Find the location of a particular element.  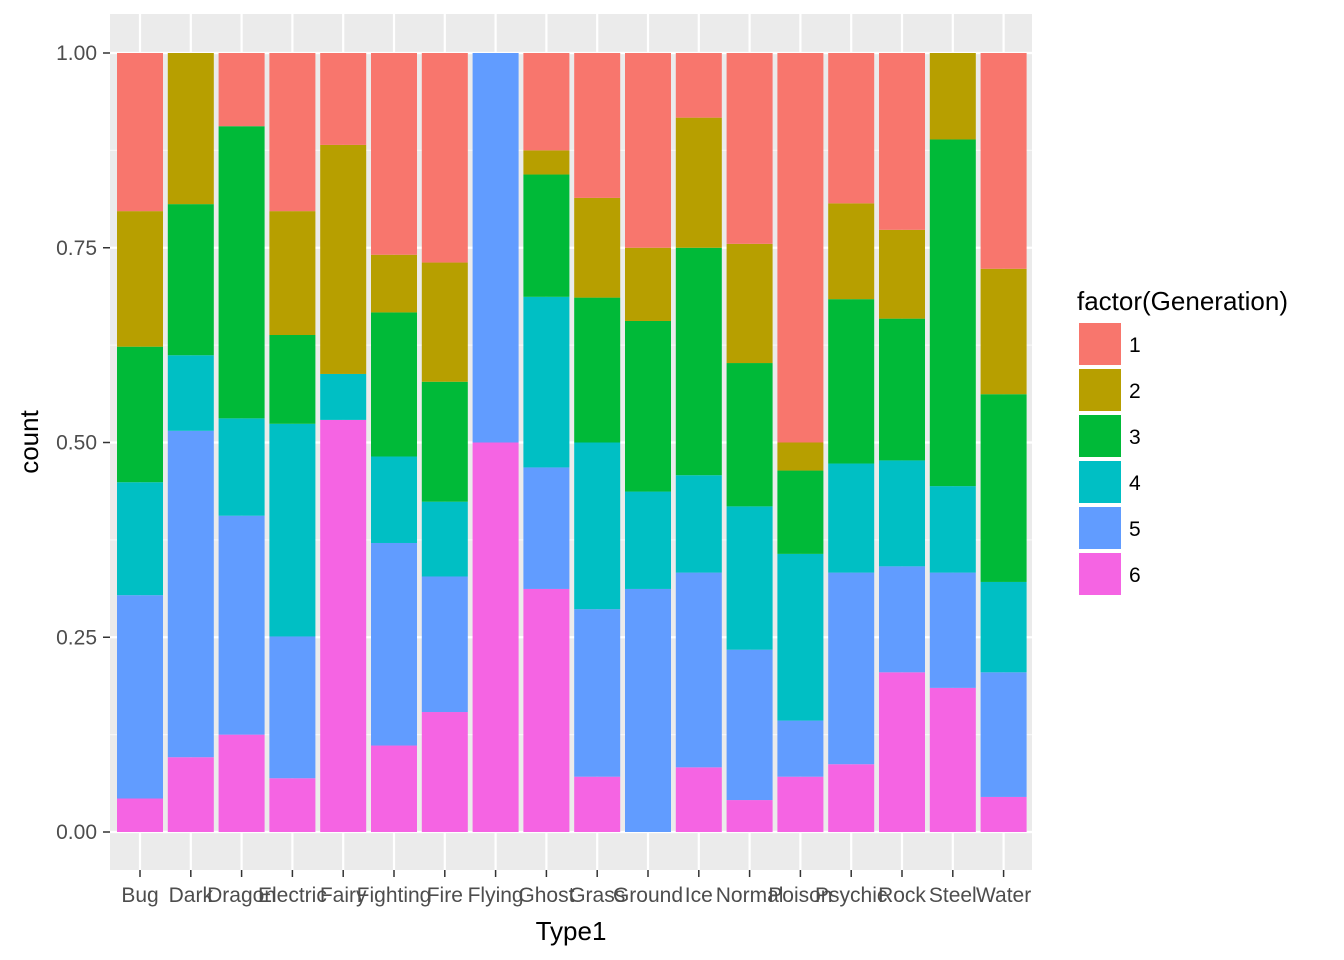

x-tick-label-dragon: Dragon is located at coordinates (241, 895).